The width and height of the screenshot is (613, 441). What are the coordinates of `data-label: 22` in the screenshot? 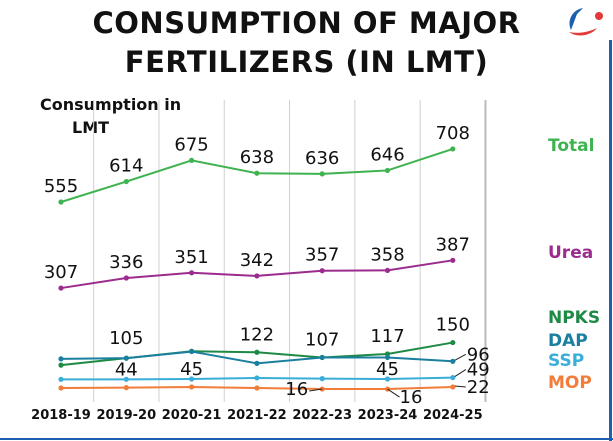 It's located at (478, 387).